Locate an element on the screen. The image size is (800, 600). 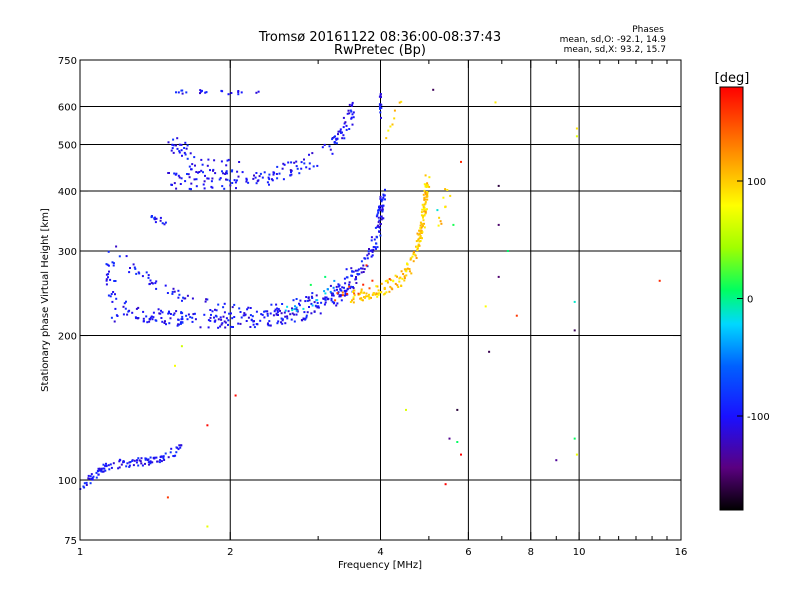
y-tick-label: 200 is located at coordinates (67, 337).